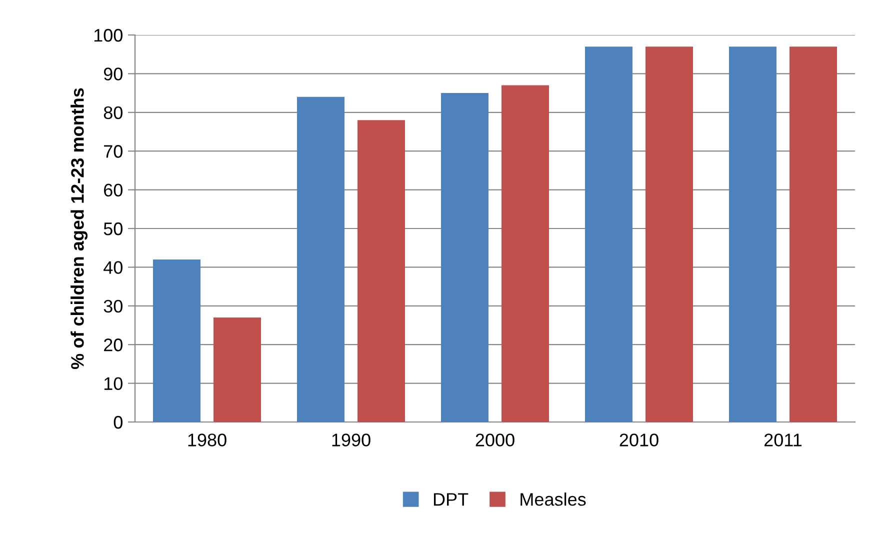 This screenshot has height=540, width=869. I want to click on y-tick-label: 20, so click(113, 345).